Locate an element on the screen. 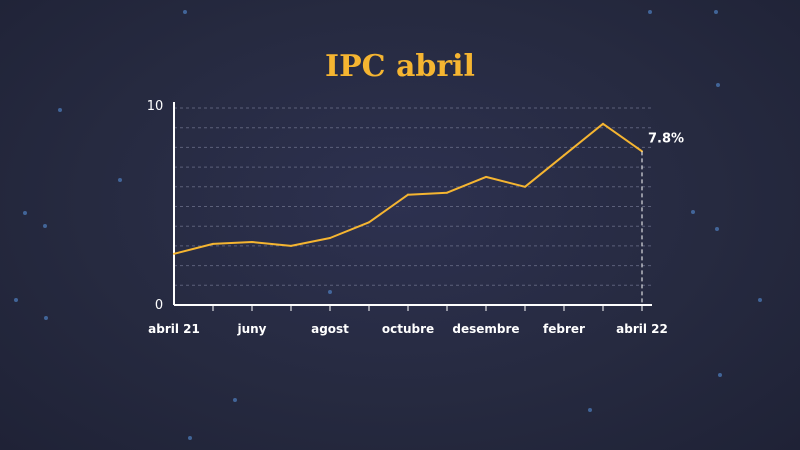  y-tick-label-min: 0 is located at coordinates (159, 305).